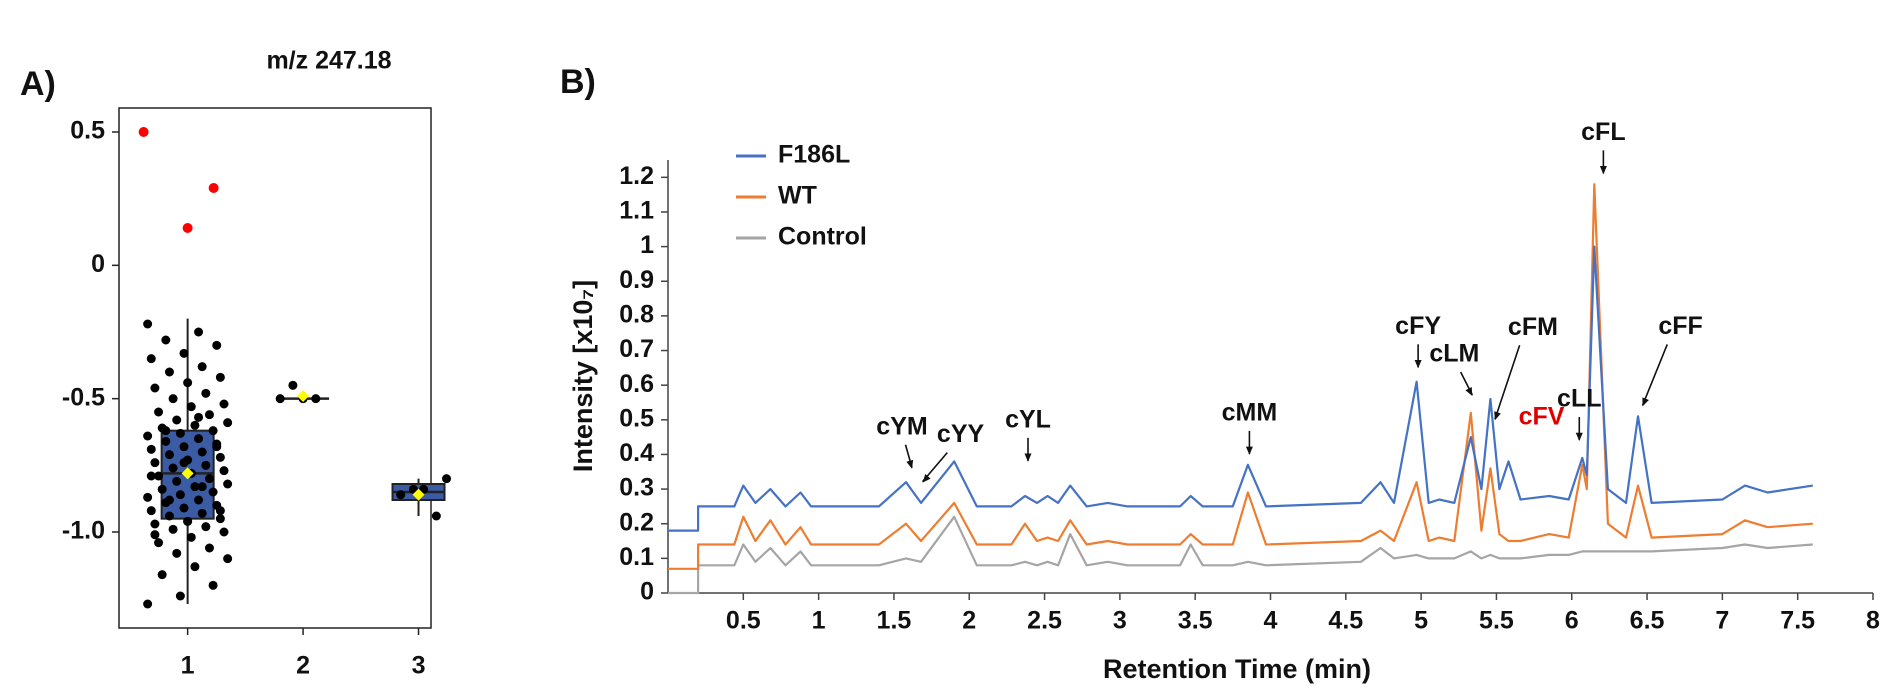 The height and width of the screenshot is (694, 1903). I want to click on y-tick-label: 1.1, so click(636, 211).